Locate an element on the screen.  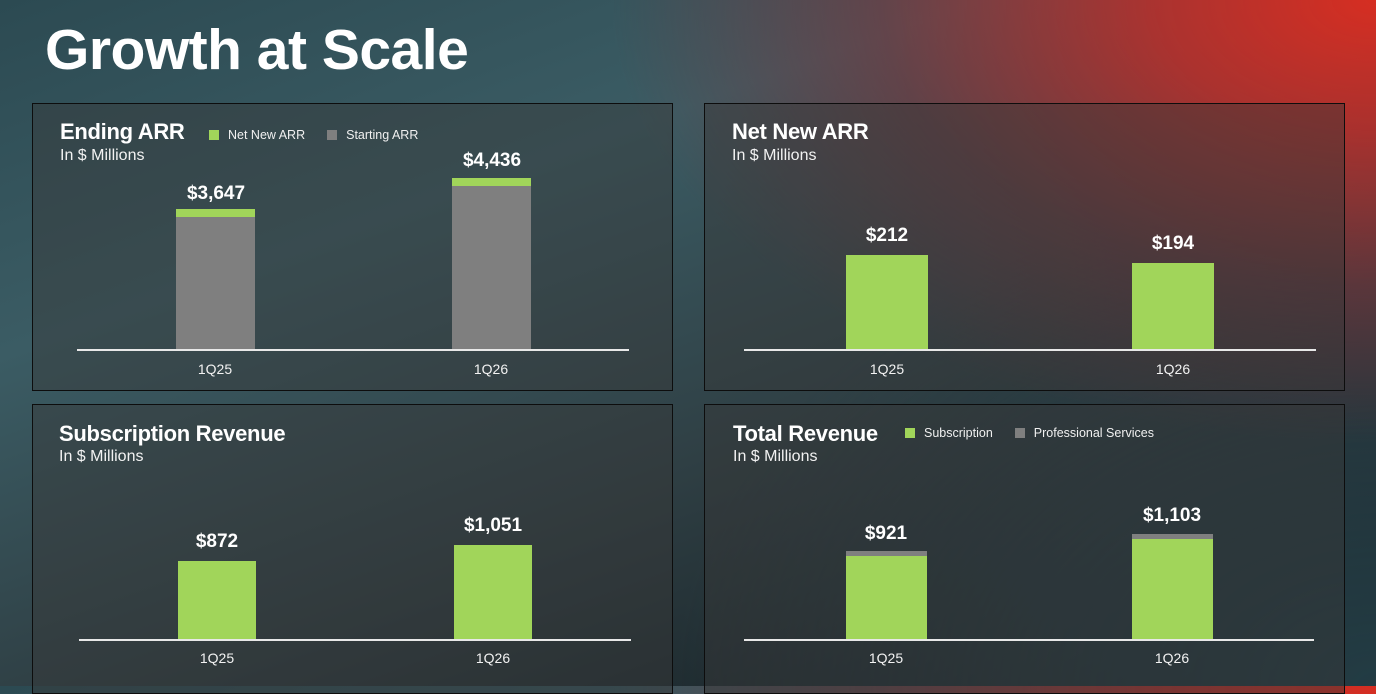
legend-label: Net New ARR is located at coordinates (267, 135).